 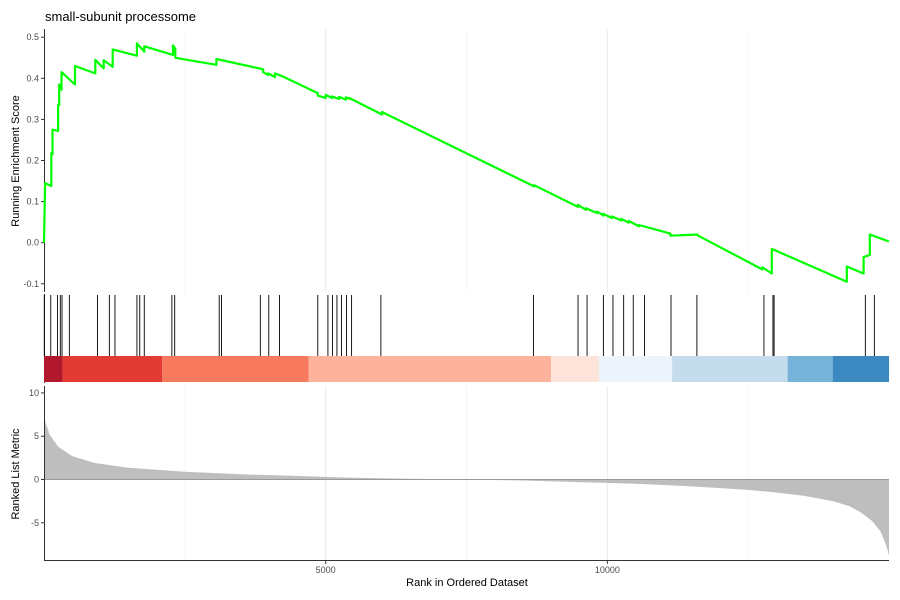 I want to click on x-ticks: 5000 10000, so click(x=468, y=568).